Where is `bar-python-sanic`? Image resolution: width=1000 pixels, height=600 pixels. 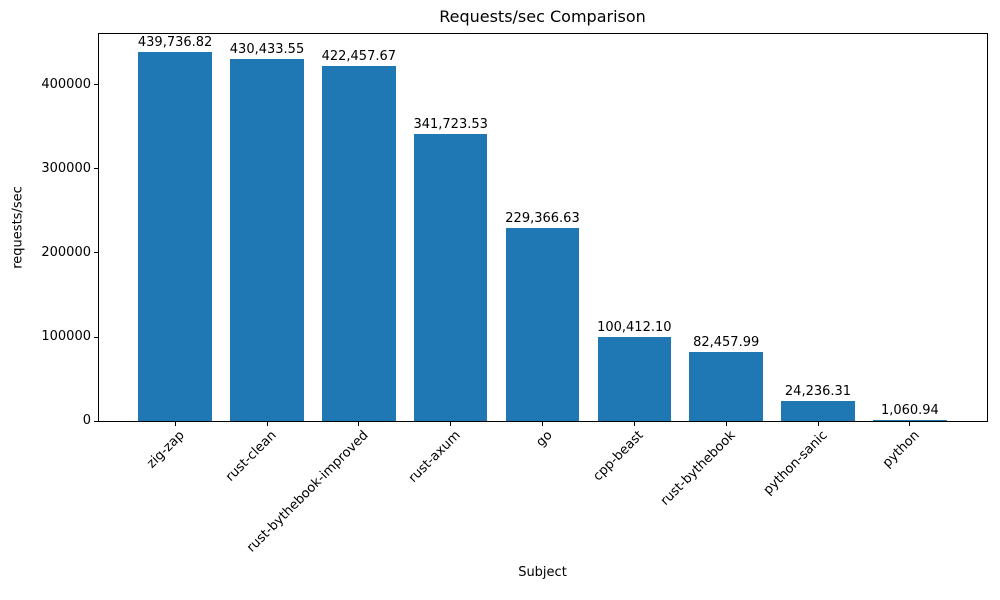 bar-python-sanic is located at coordinates (818, 410).